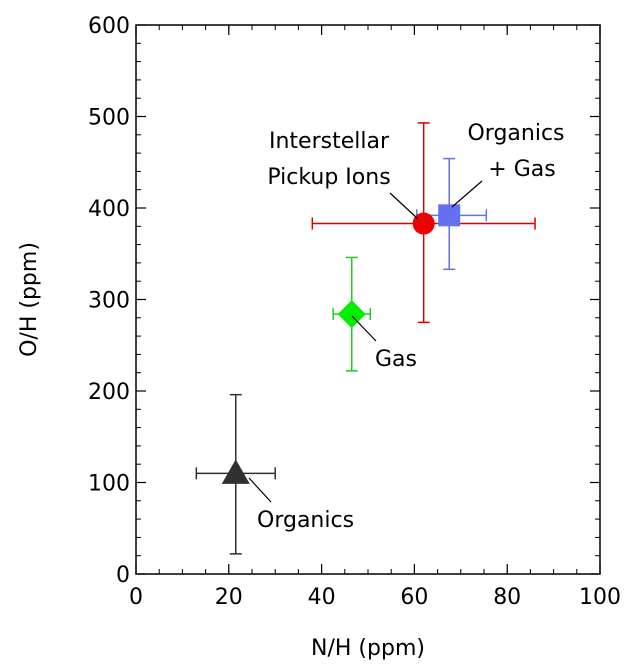  What do you see at coordinates (109, 209) in the screenshot?
I see `y-tick-label: 400` at bounding box center [109, 209].